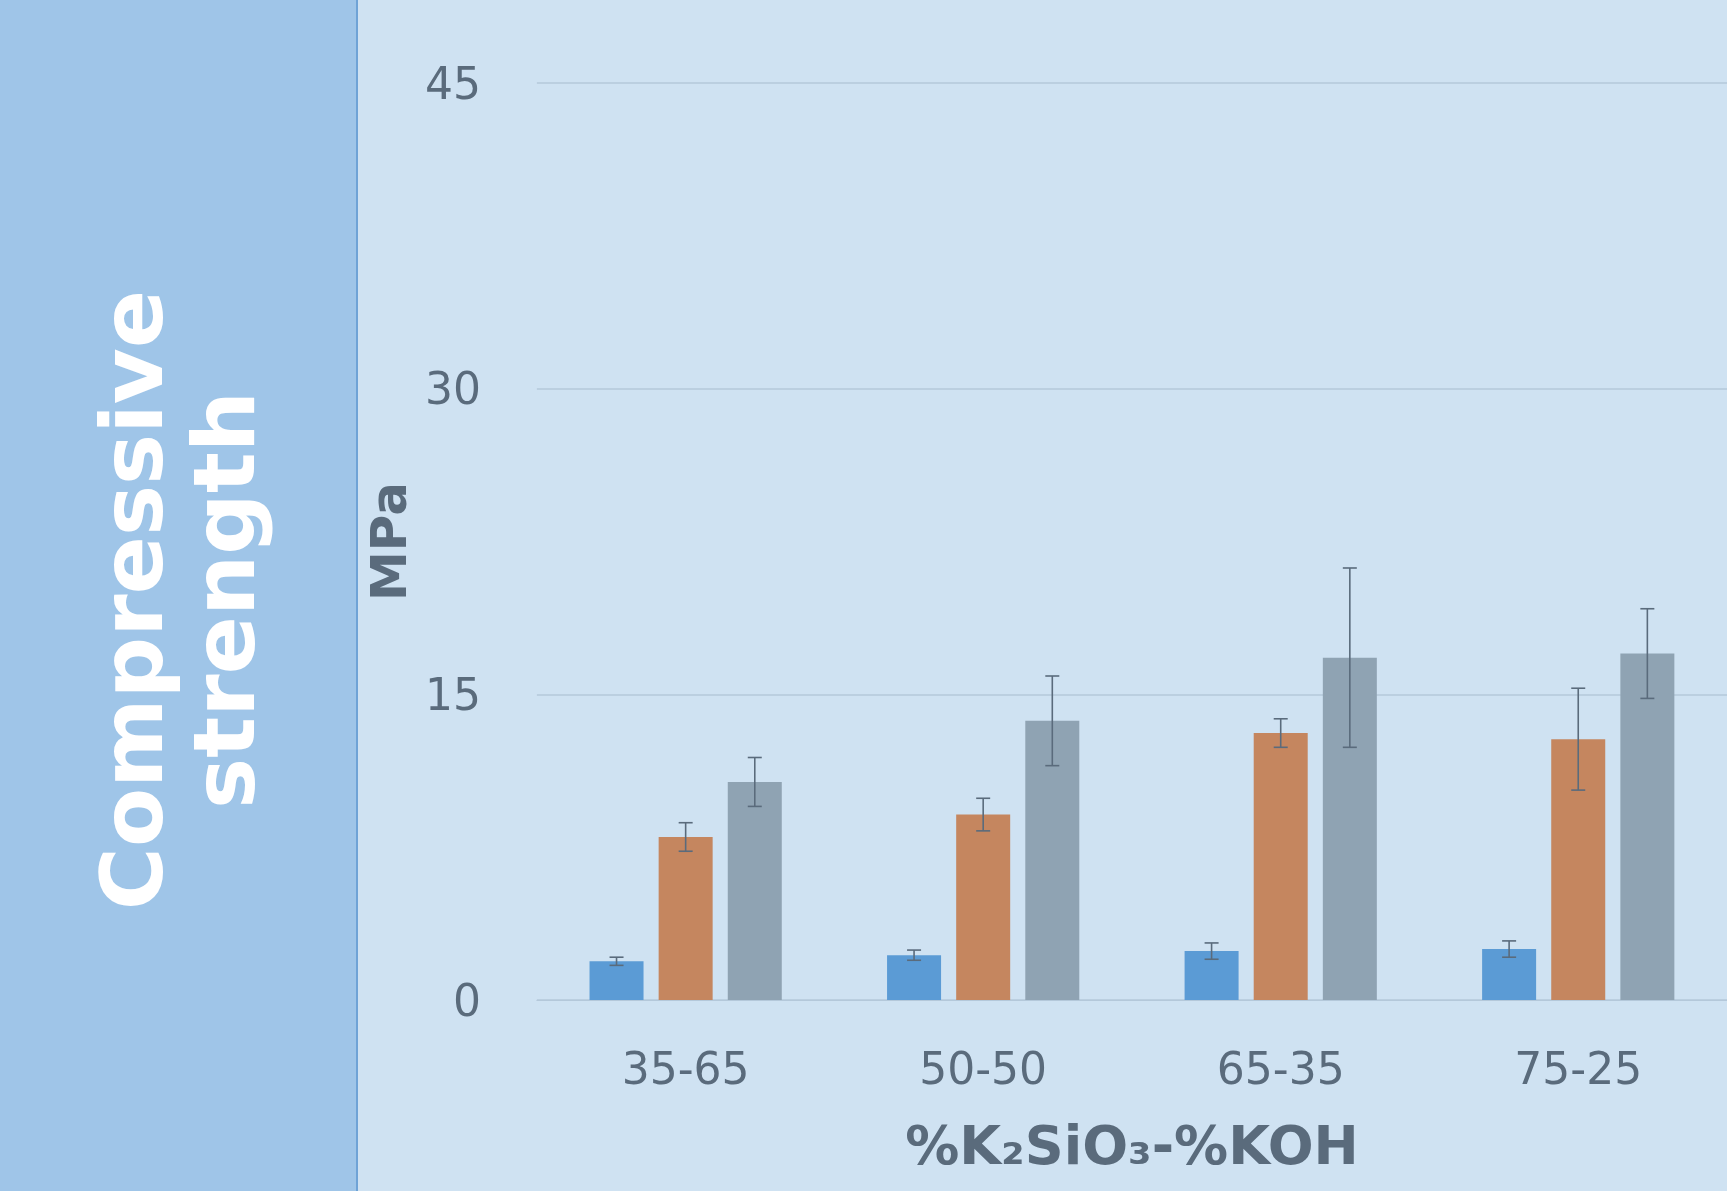  What do you see at coordinates (389, 541) in the screenshot?
I see `y-axis-title: MPa` at bounding box center [389, 541].